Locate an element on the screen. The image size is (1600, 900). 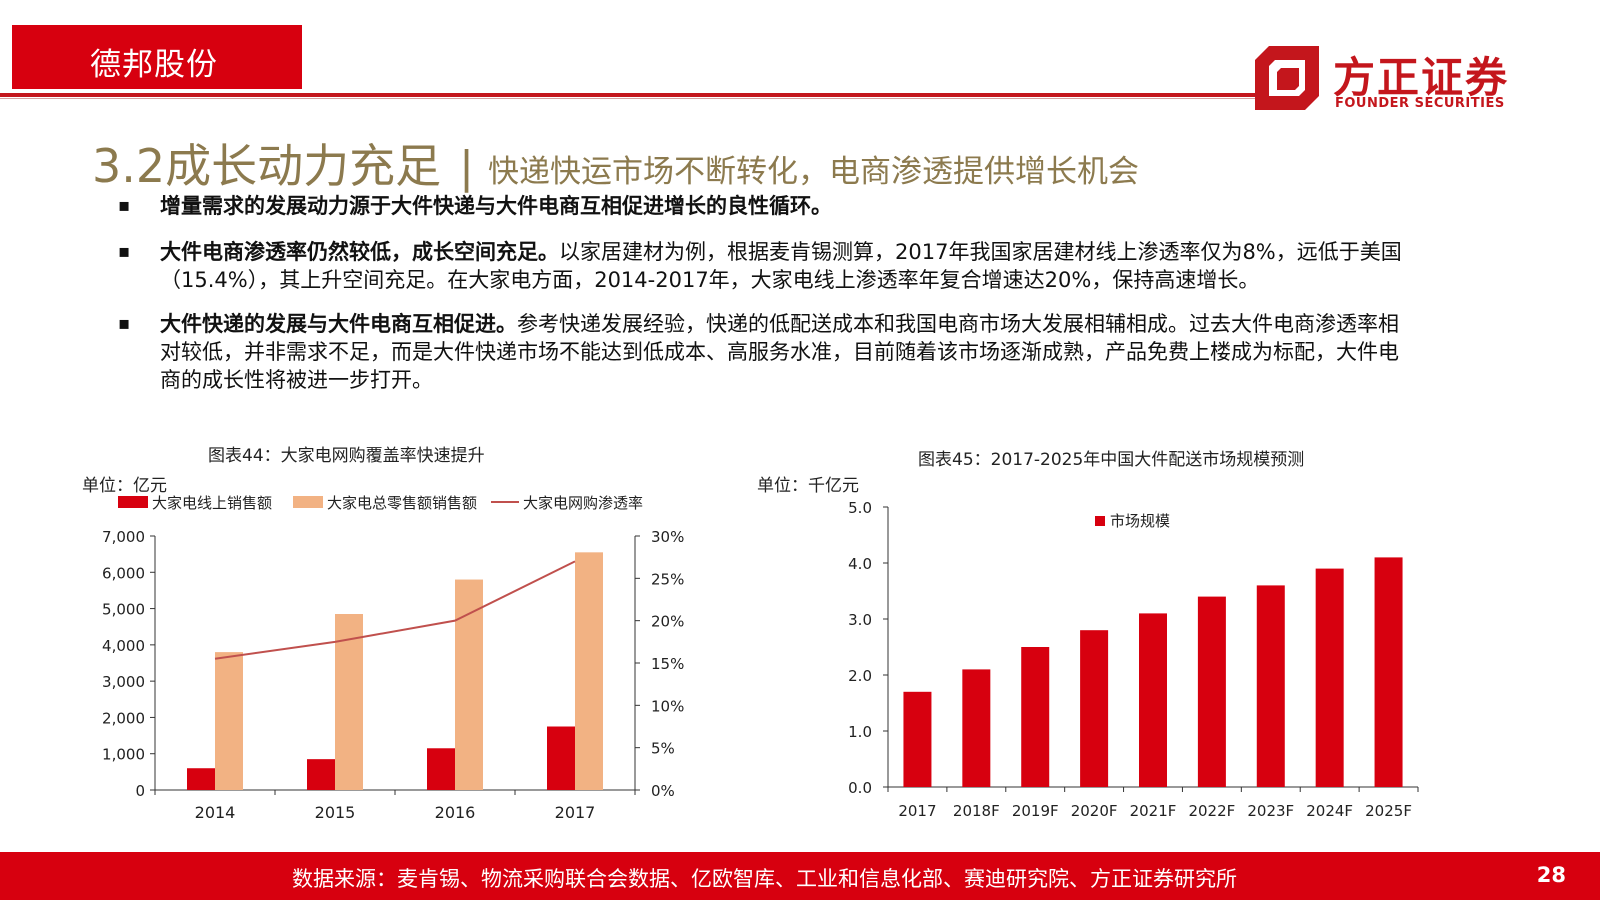
header-company-box: 德邦股份 is located at coordinates (157, 57).